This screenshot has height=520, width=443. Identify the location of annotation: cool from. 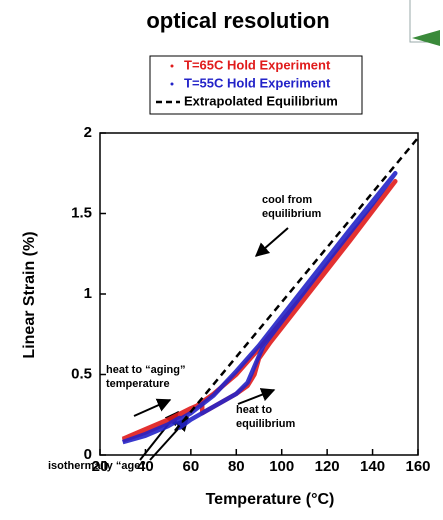
(287, 200).